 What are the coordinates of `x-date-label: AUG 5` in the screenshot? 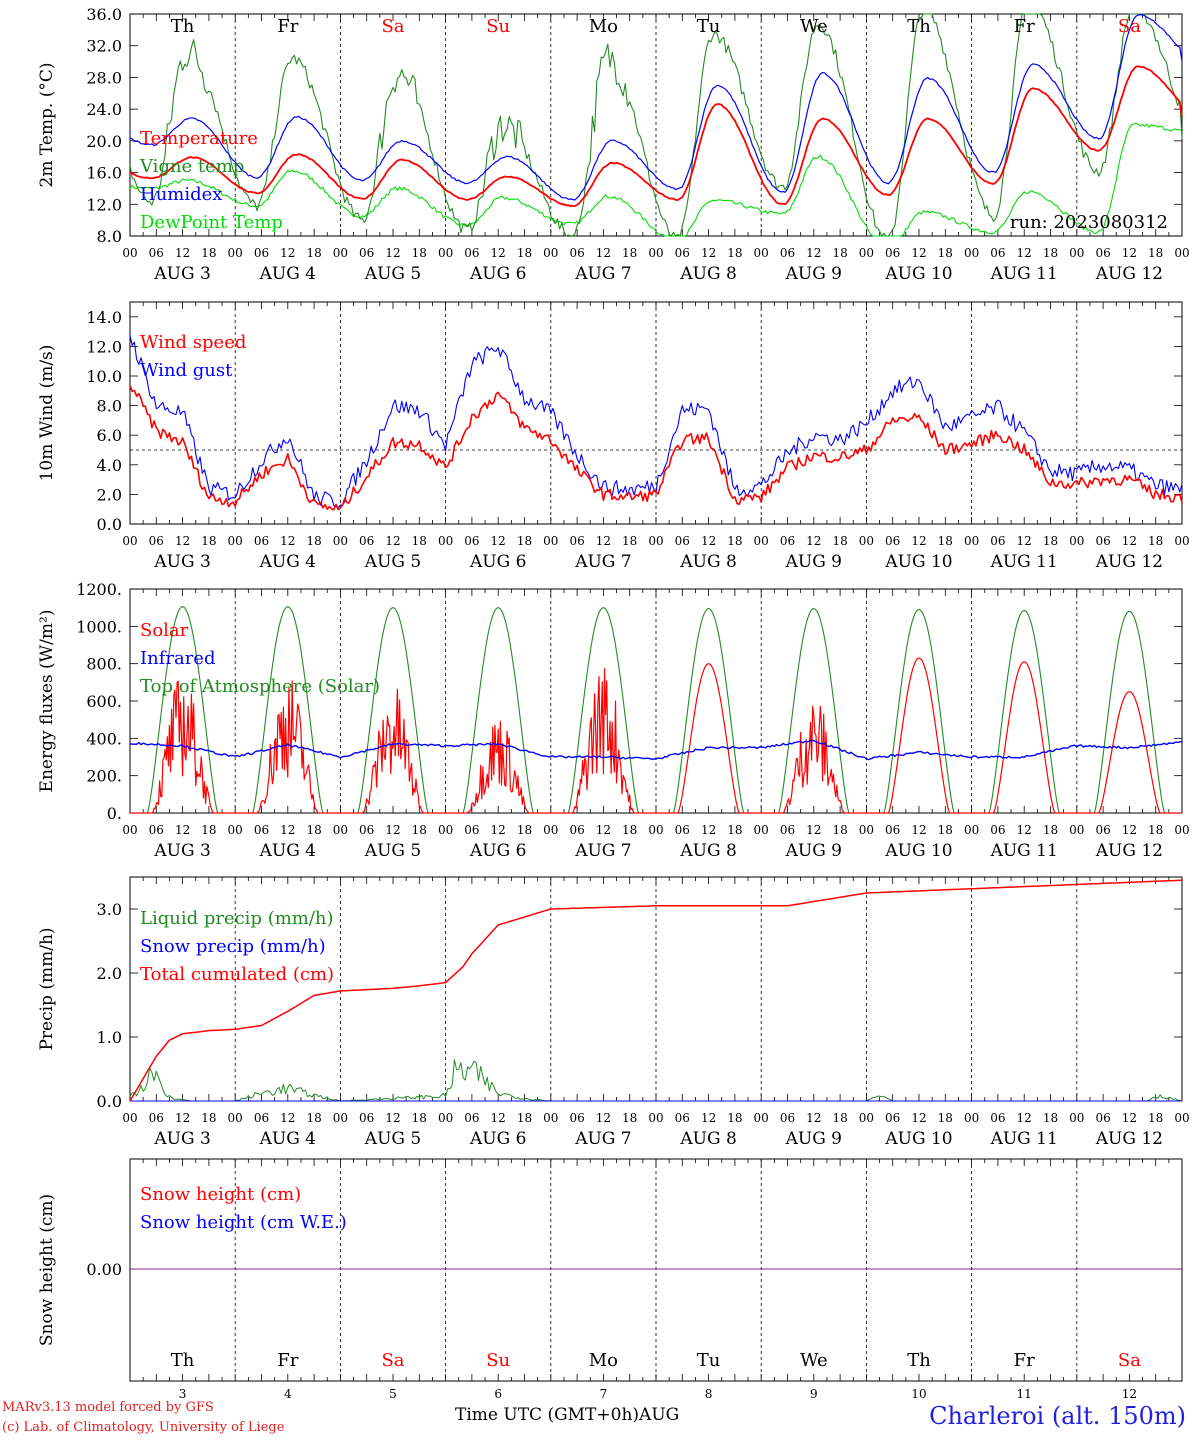 It's located at (392, 851).